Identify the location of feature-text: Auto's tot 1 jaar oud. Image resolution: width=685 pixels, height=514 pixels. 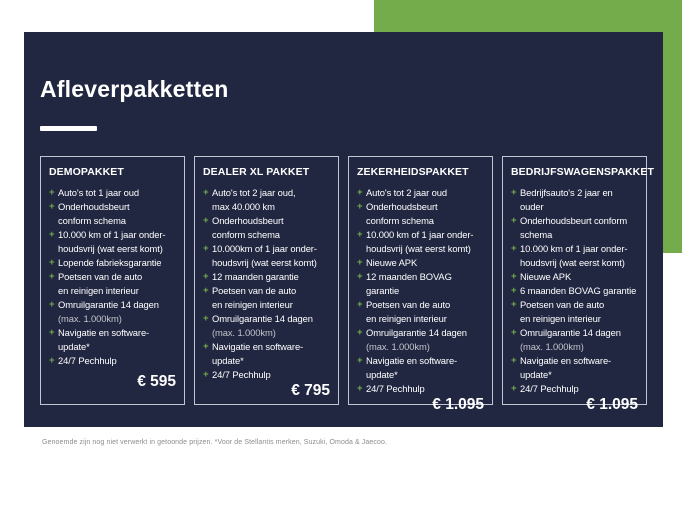
(117, 193).